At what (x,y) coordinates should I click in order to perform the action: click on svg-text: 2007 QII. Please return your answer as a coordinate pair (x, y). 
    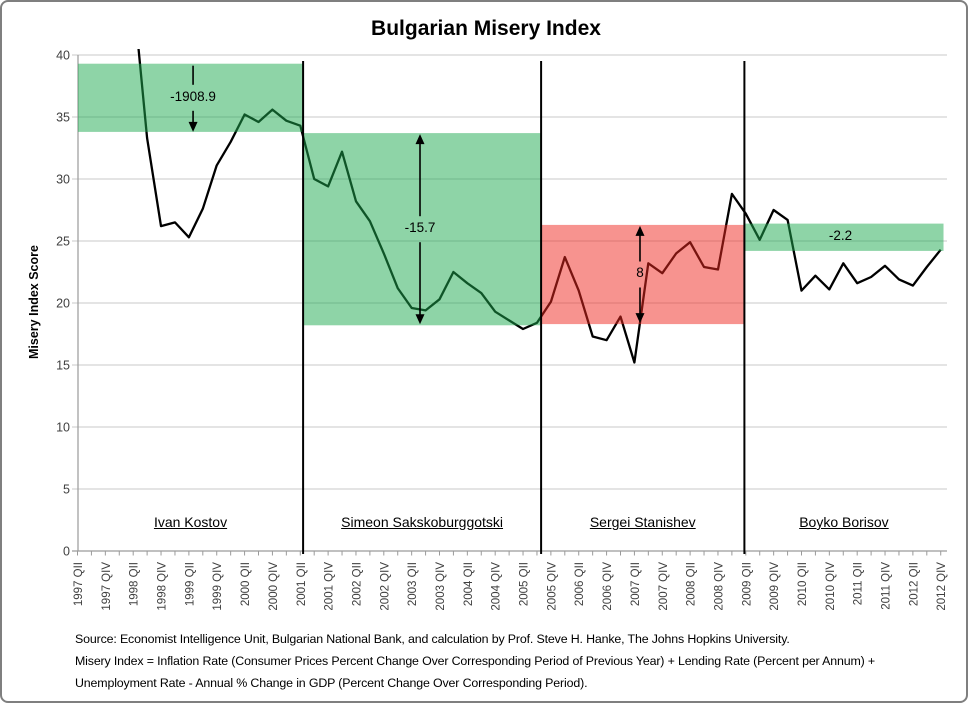
    Looking at the image, I should click on (636, 584).